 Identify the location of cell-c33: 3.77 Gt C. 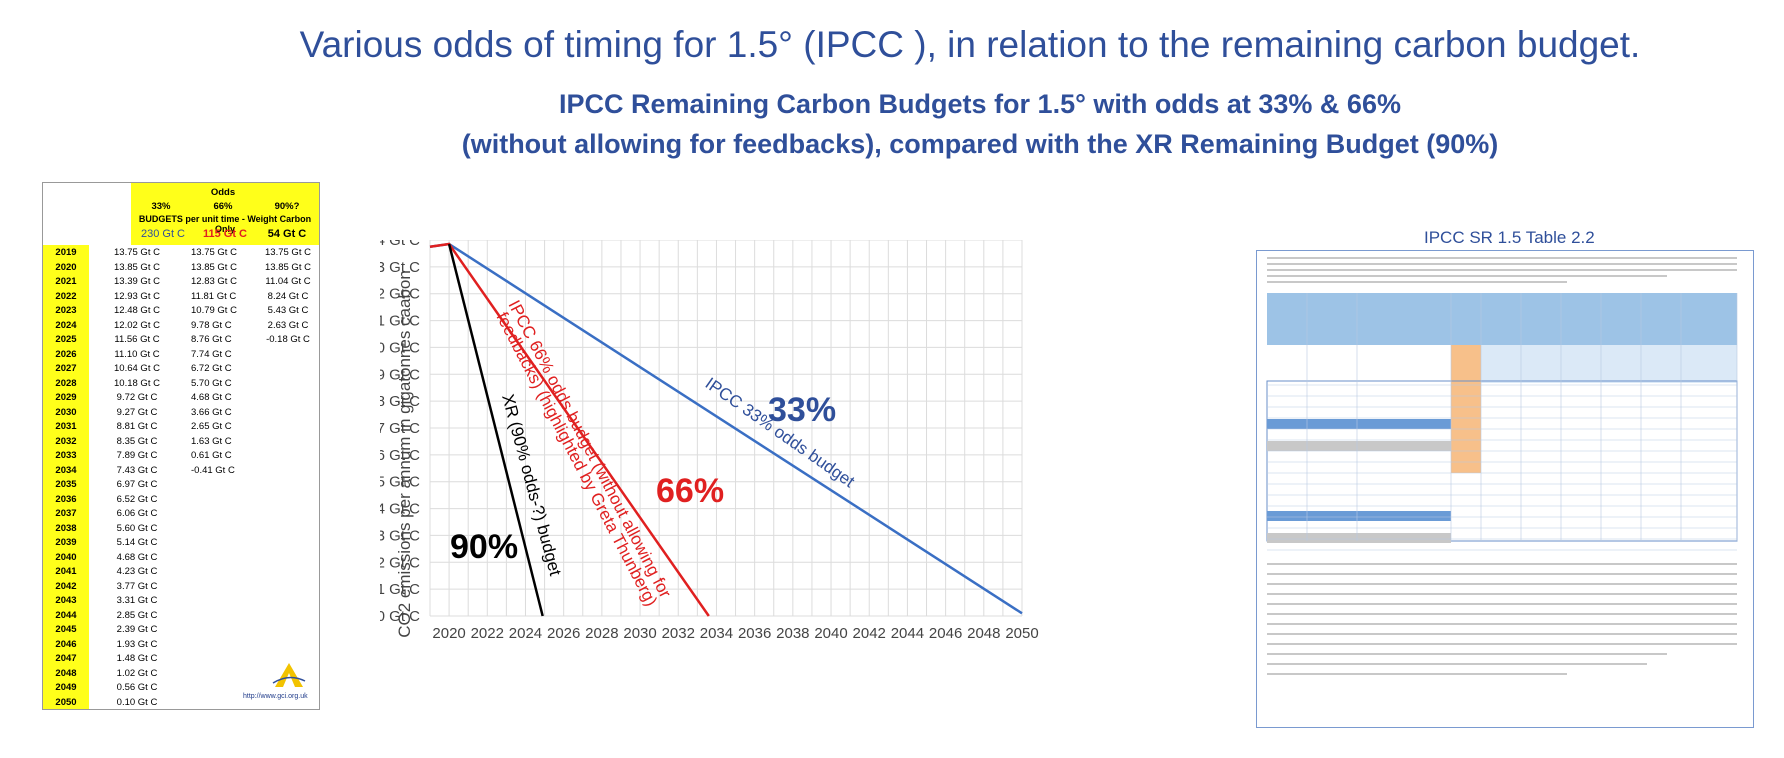
(137, 586).